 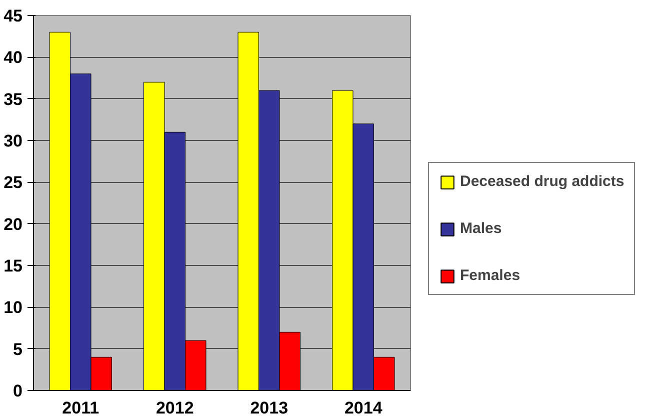 What do you see at coordinates (13, 58) in the screenshot?
I see `y-tick-label: 40` at bounding box center [13, 58].